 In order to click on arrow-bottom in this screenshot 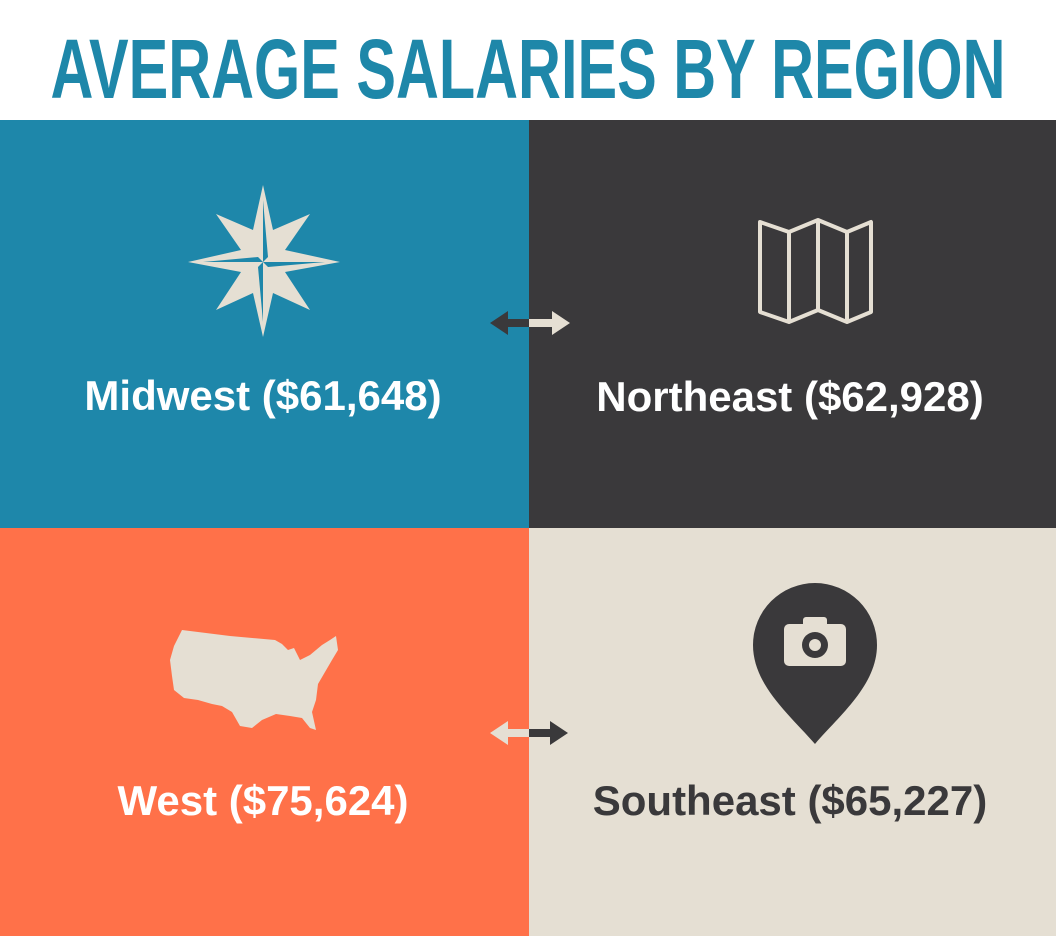, I will do `click(529, 733)`.